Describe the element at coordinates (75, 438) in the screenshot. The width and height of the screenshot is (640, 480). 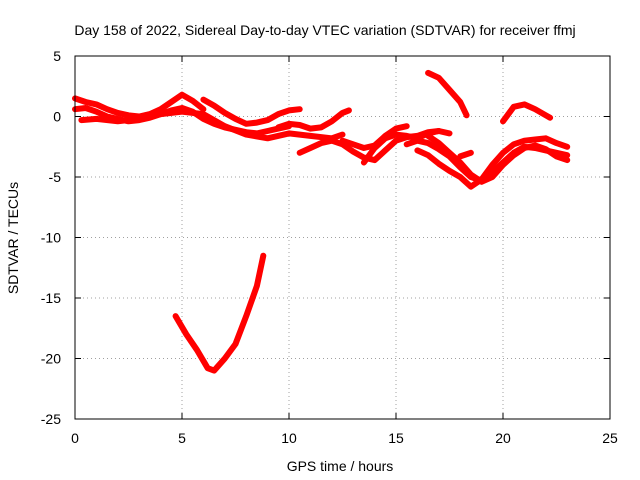
I see `x-tick-label: 0` at that location.